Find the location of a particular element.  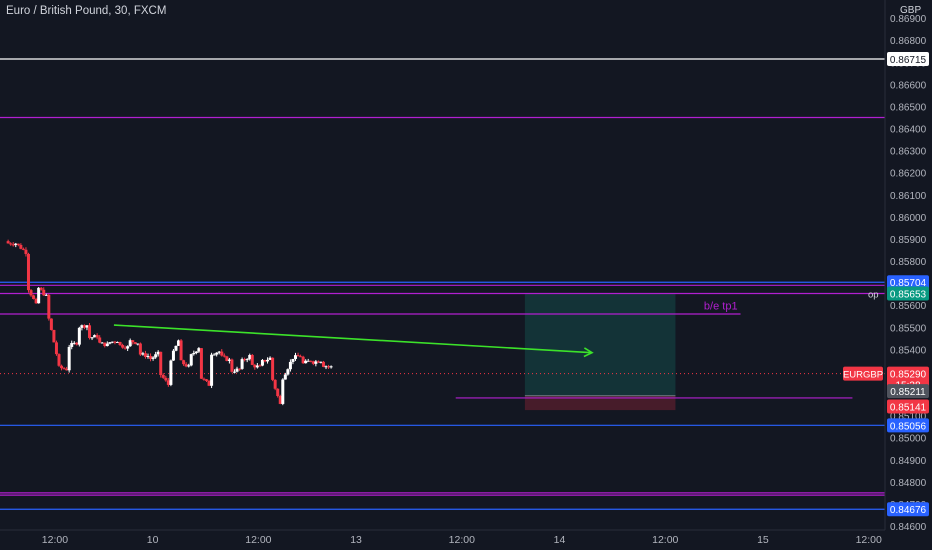

y-tick-label-21: 0.84800 is located at coordinates (908, 483).